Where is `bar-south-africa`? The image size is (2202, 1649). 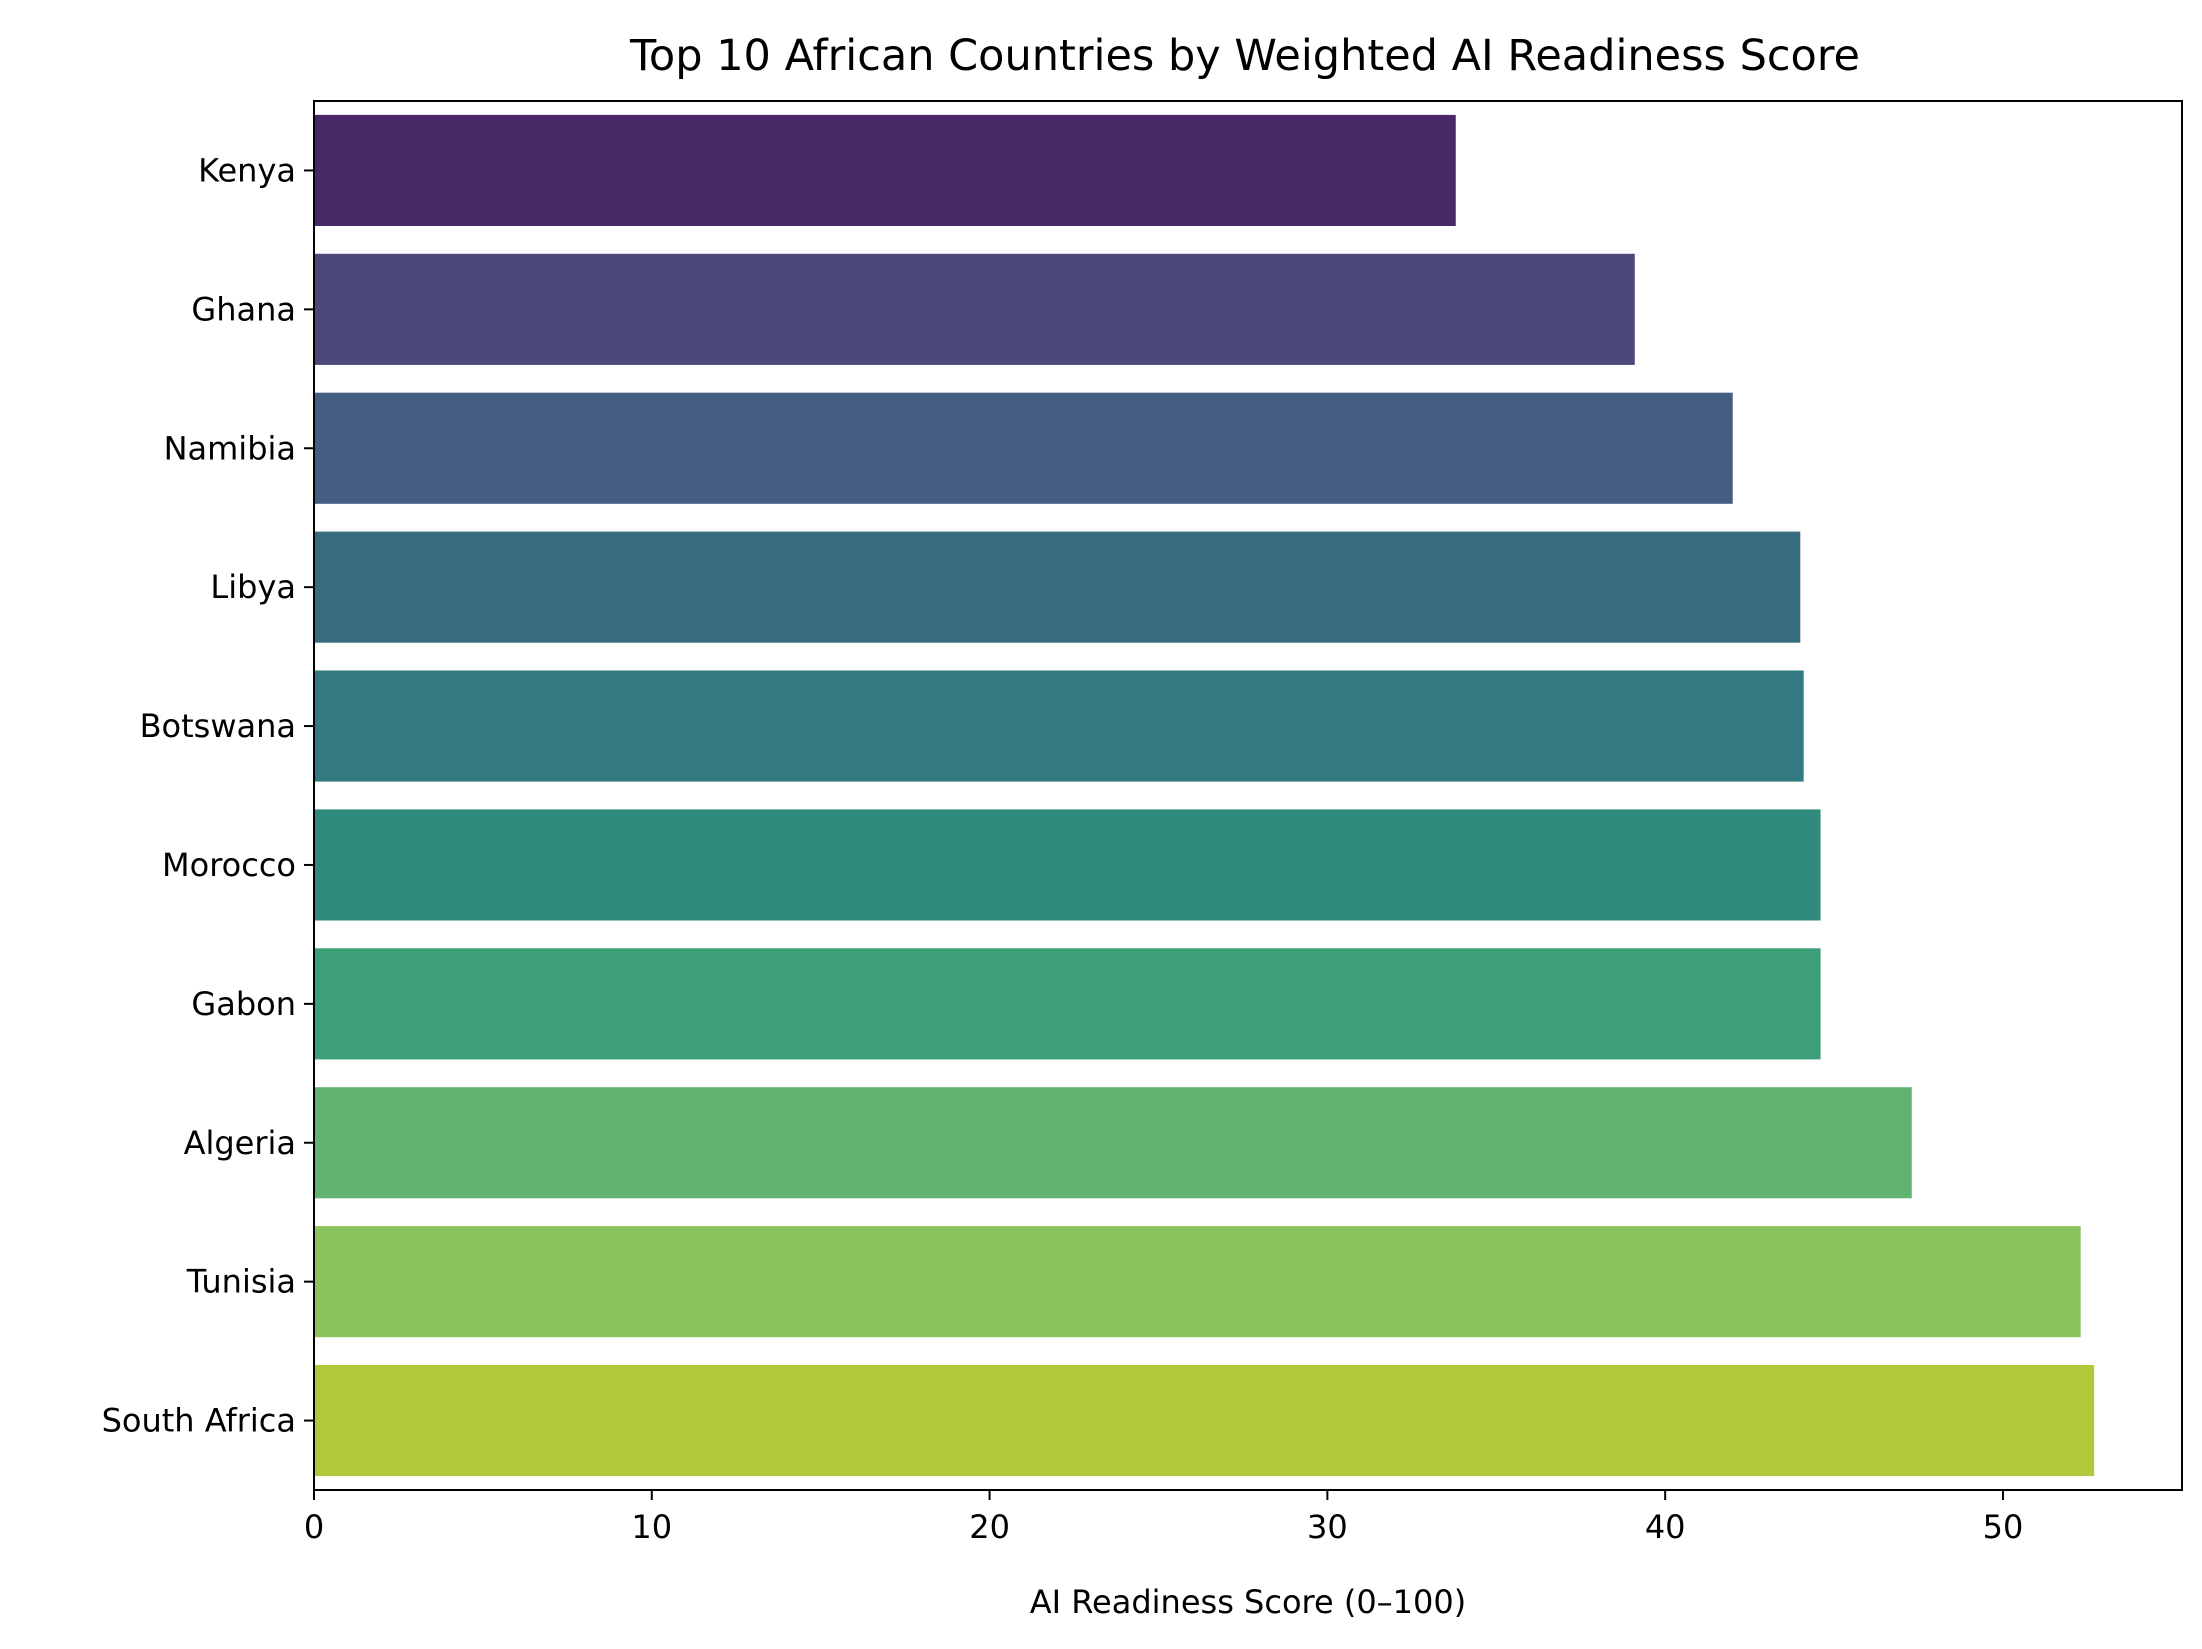 bar-south-africa is located at coordinates (1204, 1420).